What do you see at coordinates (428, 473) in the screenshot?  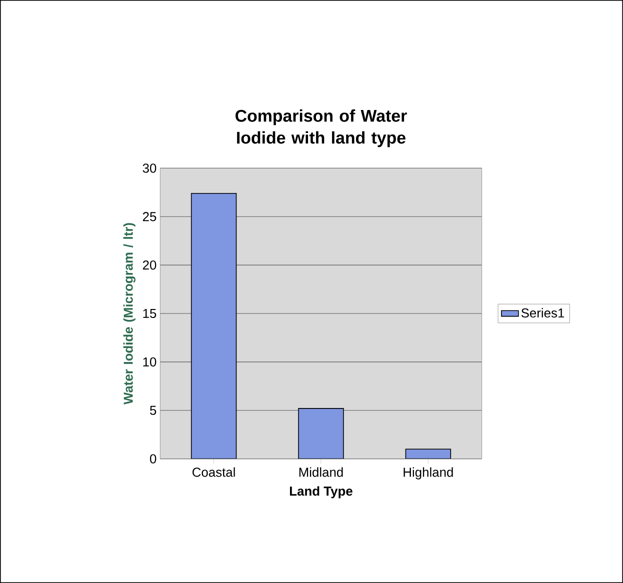 I see `x-tick-label: Highland` at bounding box center [428, 473].